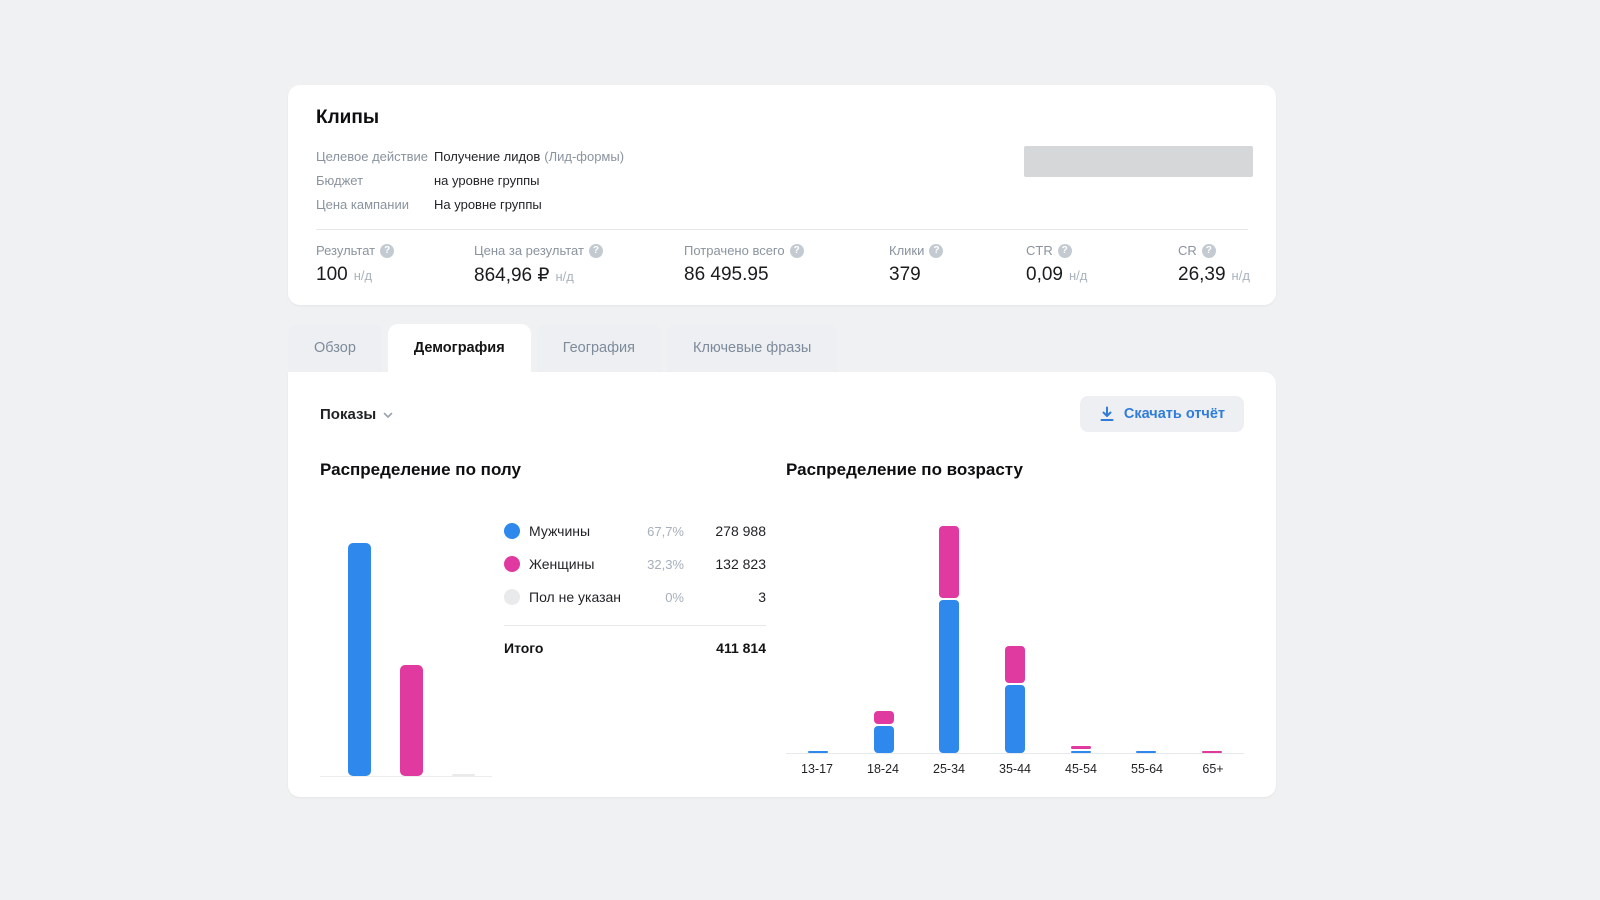  What do you see at coordinates (1107, 414) in the screenshot?
I see `download-icon` at bounding box center [1107, 414].